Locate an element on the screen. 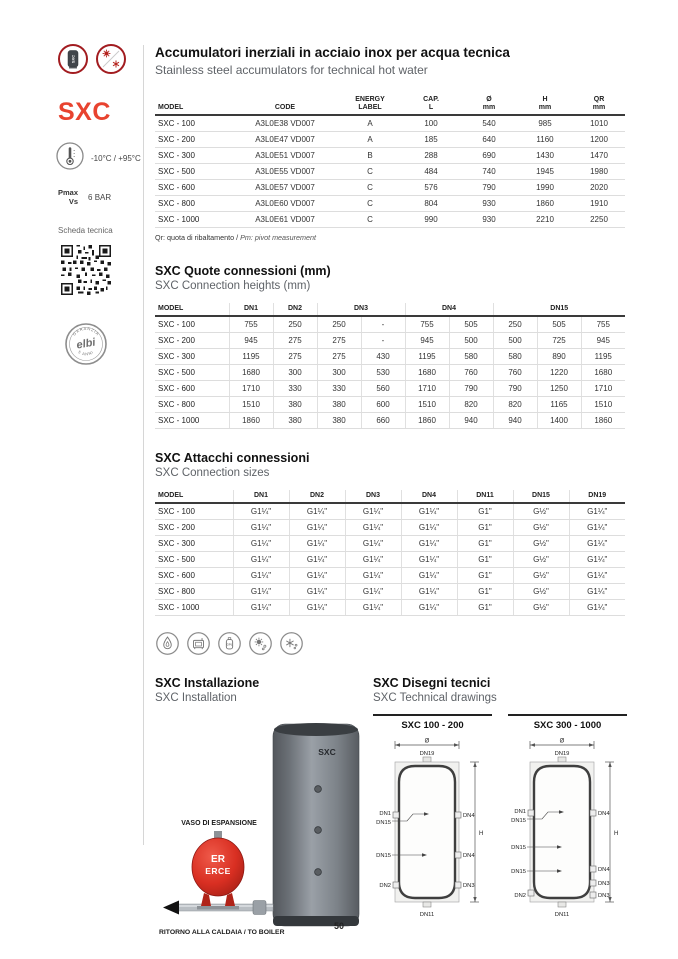 The image size is (678, 959). stamp-center-text: elbi is located at coordinates (87, 343).